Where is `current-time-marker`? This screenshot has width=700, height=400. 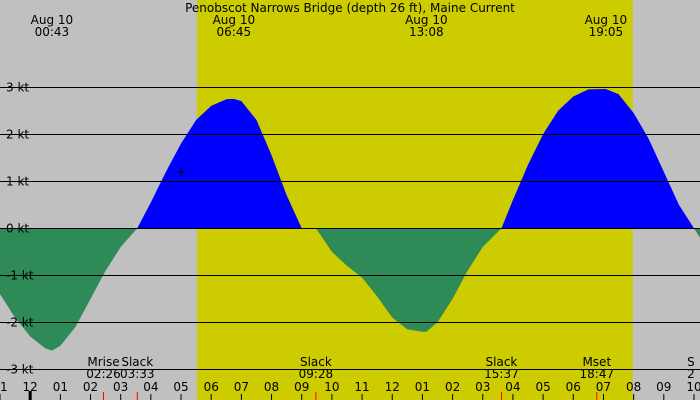 current-time-marker is located at coordinates (181, 171).